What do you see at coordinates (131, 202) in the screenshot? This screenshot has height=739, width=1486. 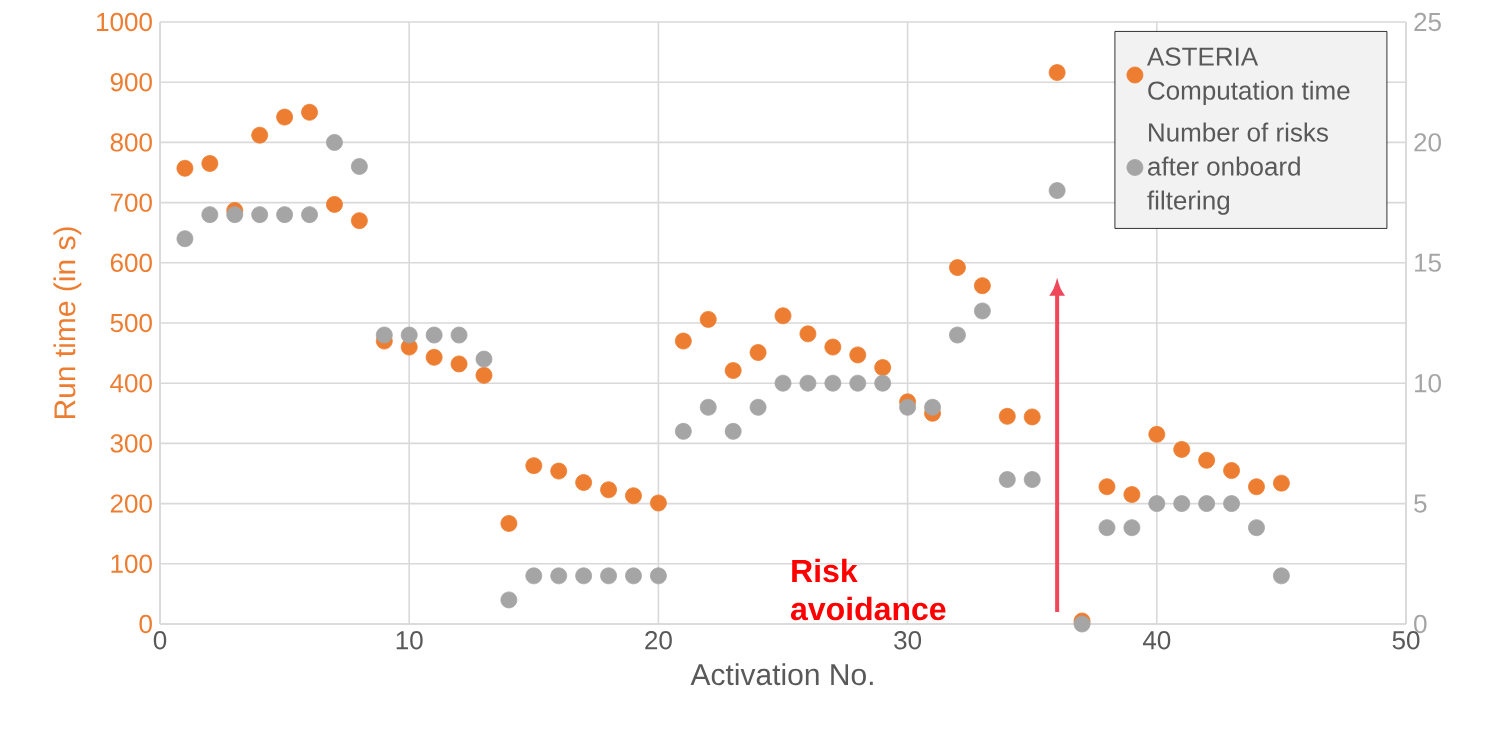 I see `y-tick-label: 700` at bounding box center [131, 202].